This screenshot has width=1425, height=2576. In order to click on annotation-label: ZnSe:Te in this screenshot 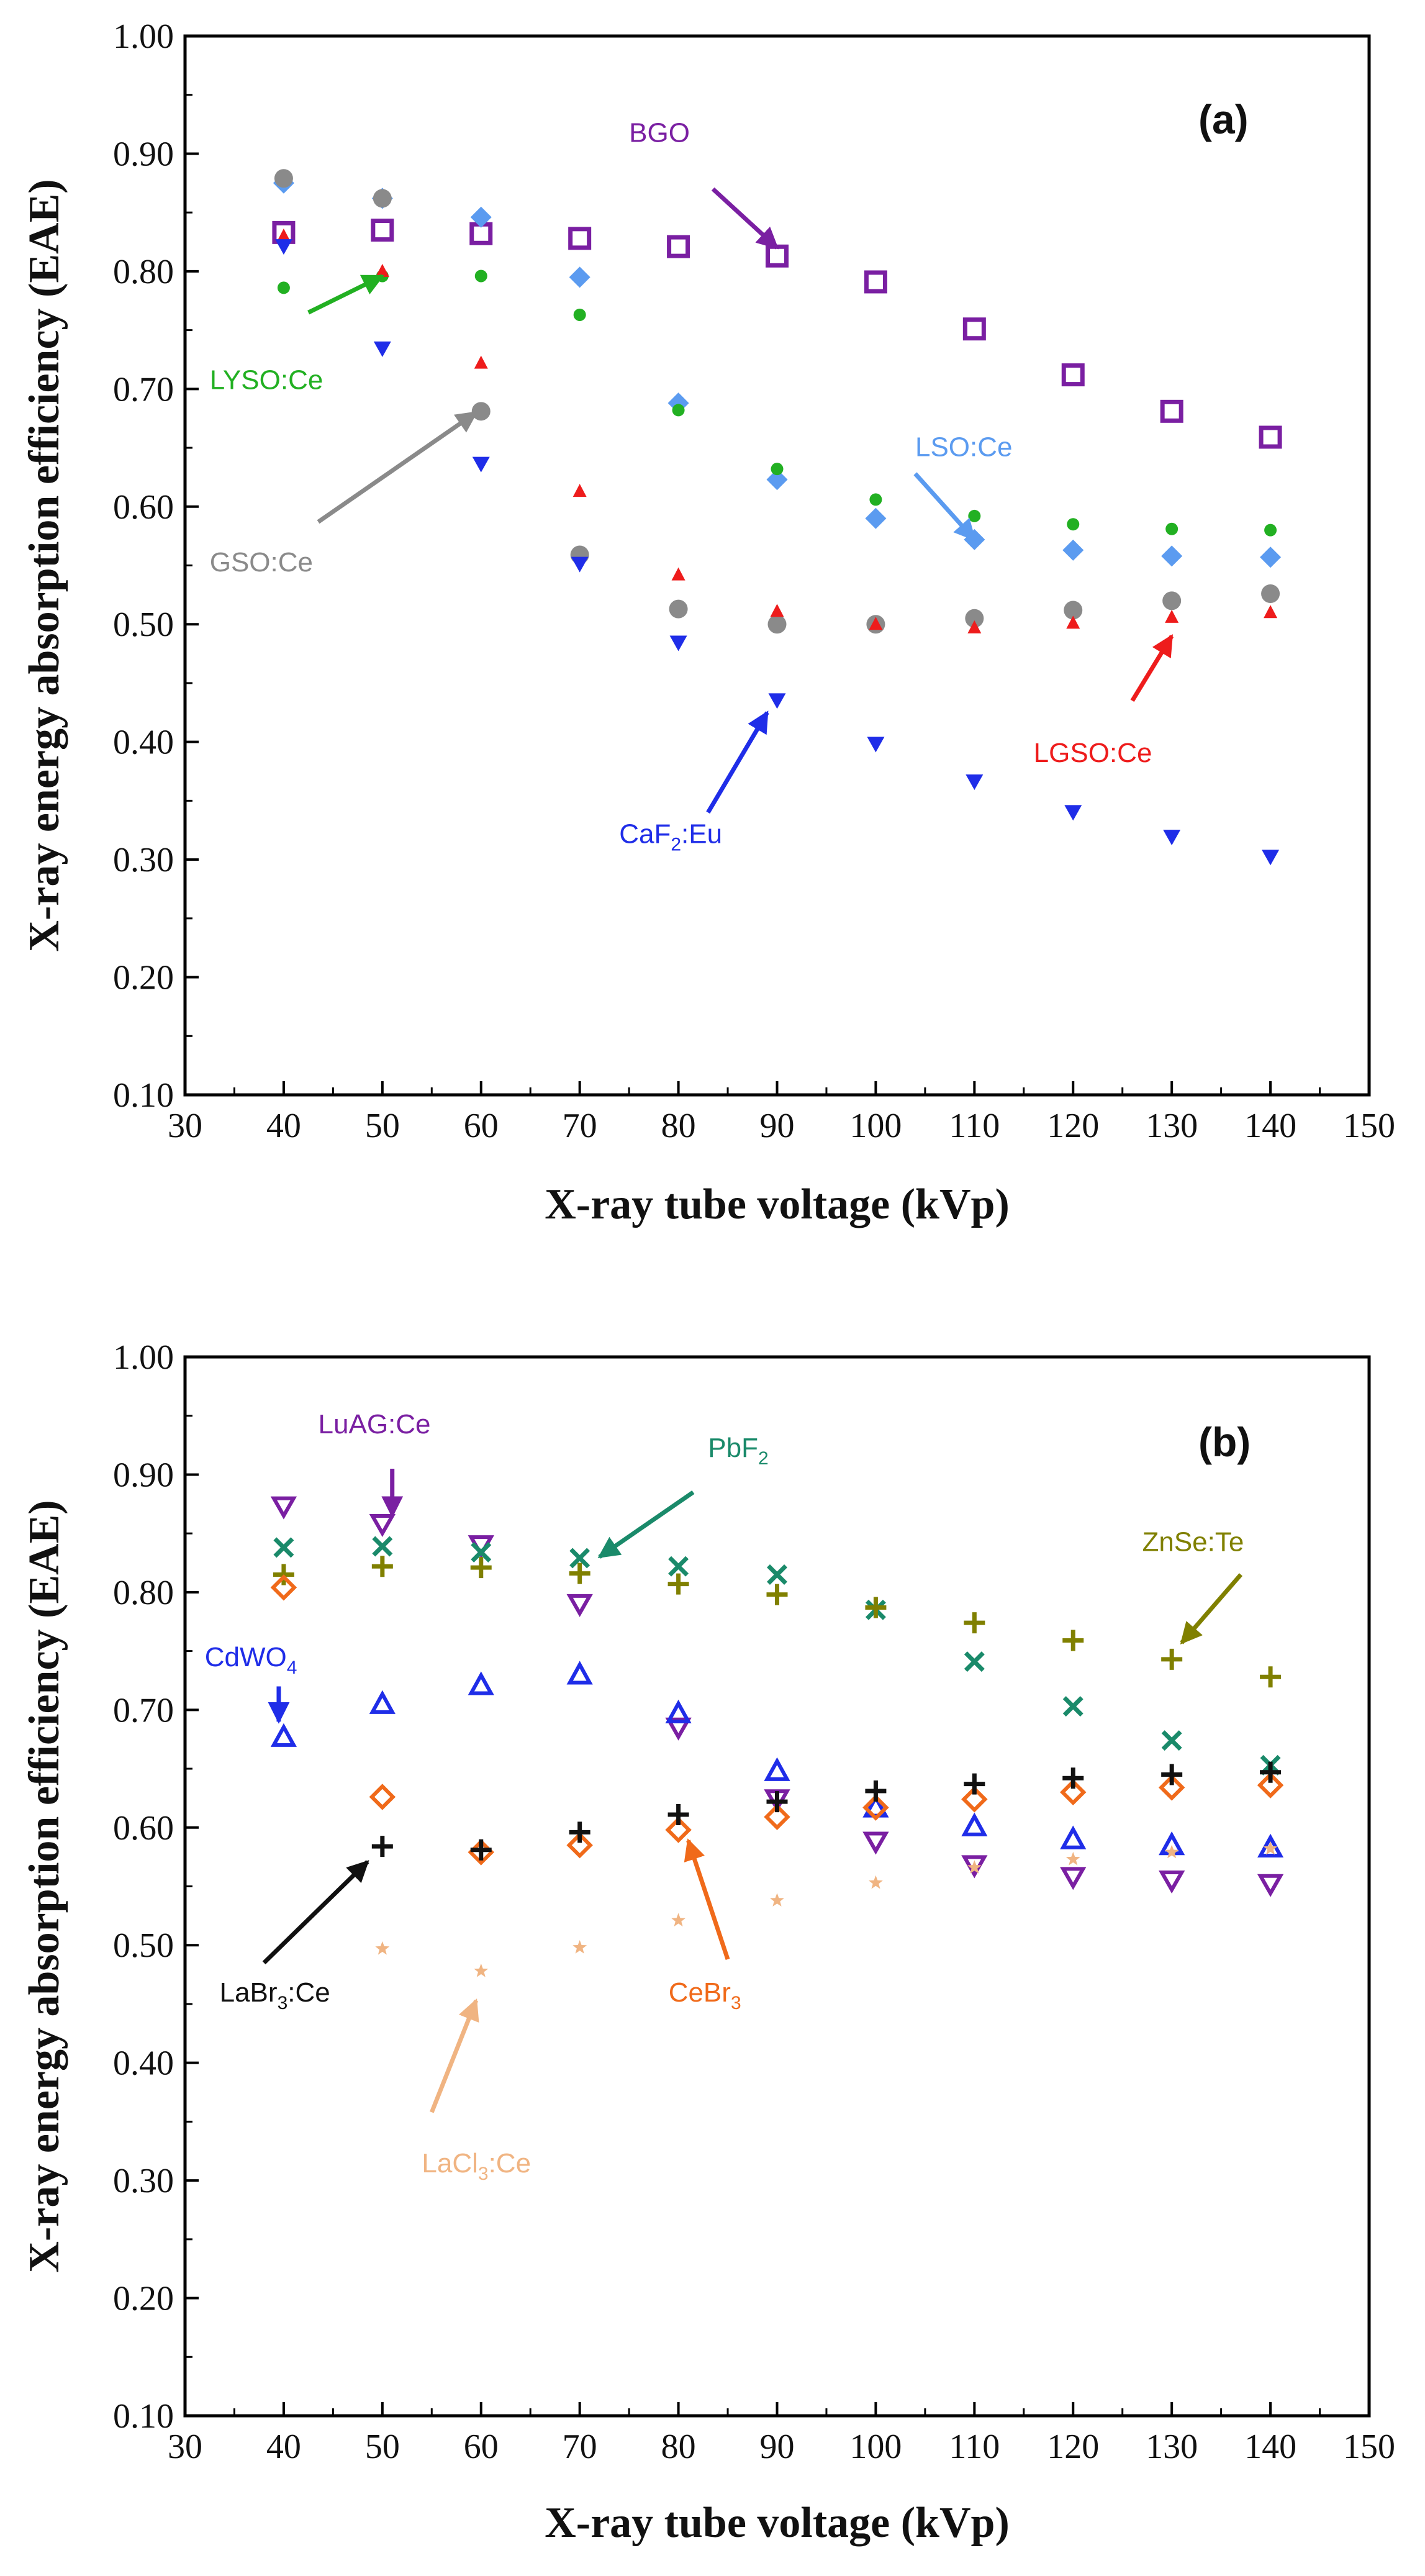, I will do `click(1193, 1542)`.